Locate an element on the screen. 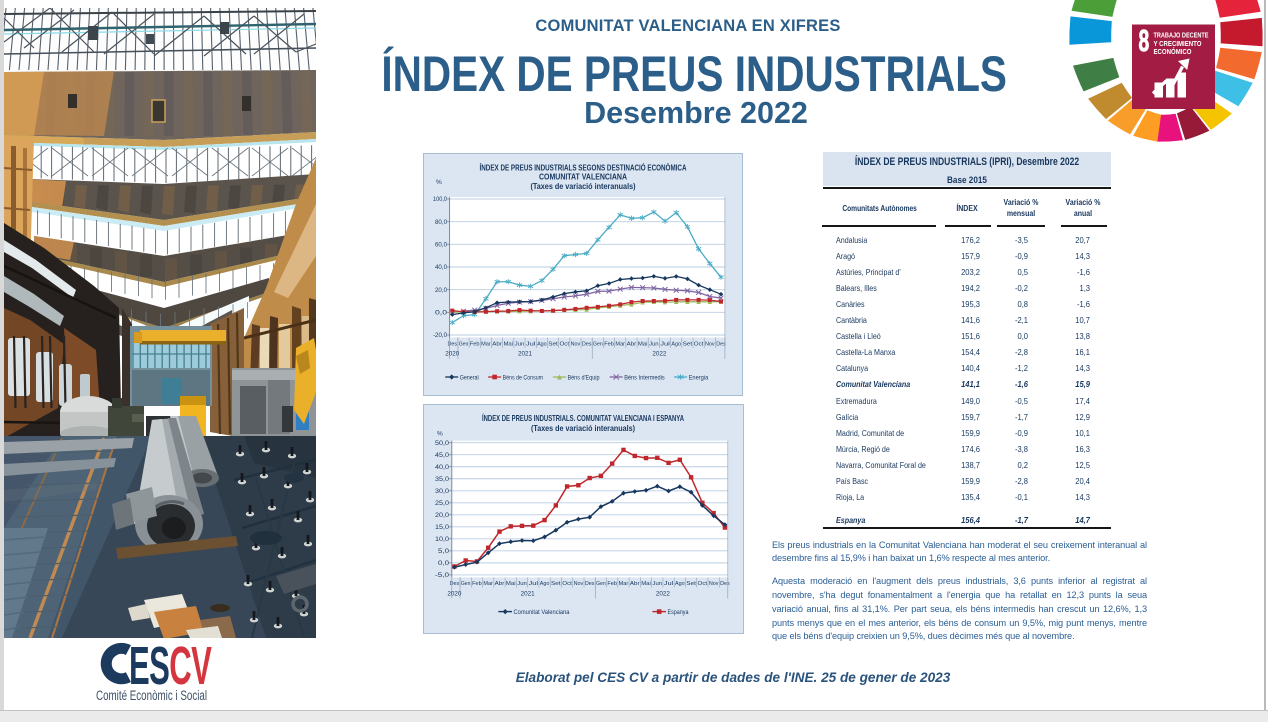 This screenshot has width=1268, height=722. svg-text: COMUNITAT VALENCIANA is located at coordinates (583, 177).